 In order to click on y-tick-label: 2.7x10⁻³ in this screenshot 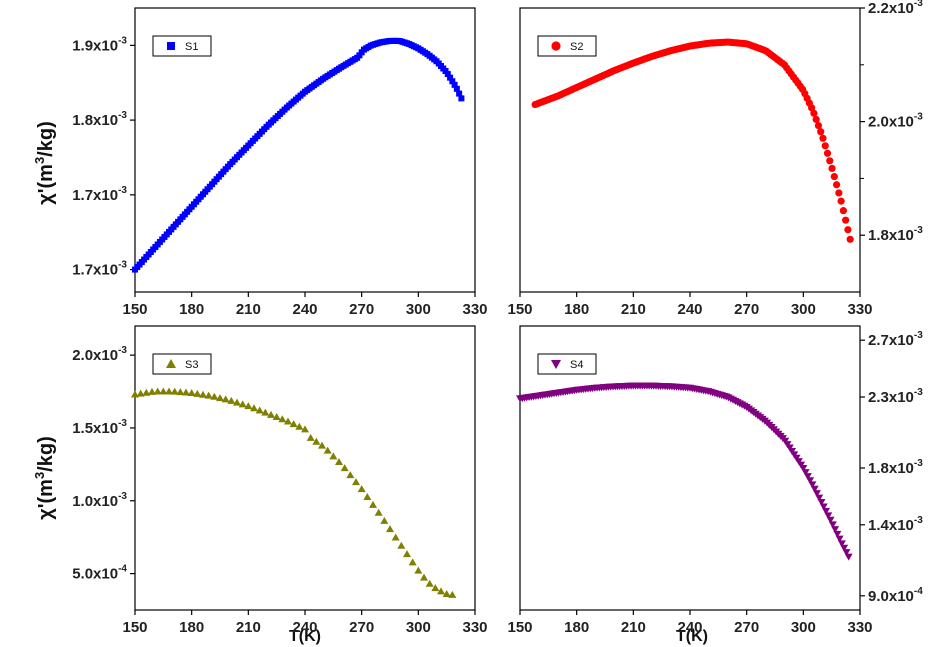, I will do `click(895, 339)`.